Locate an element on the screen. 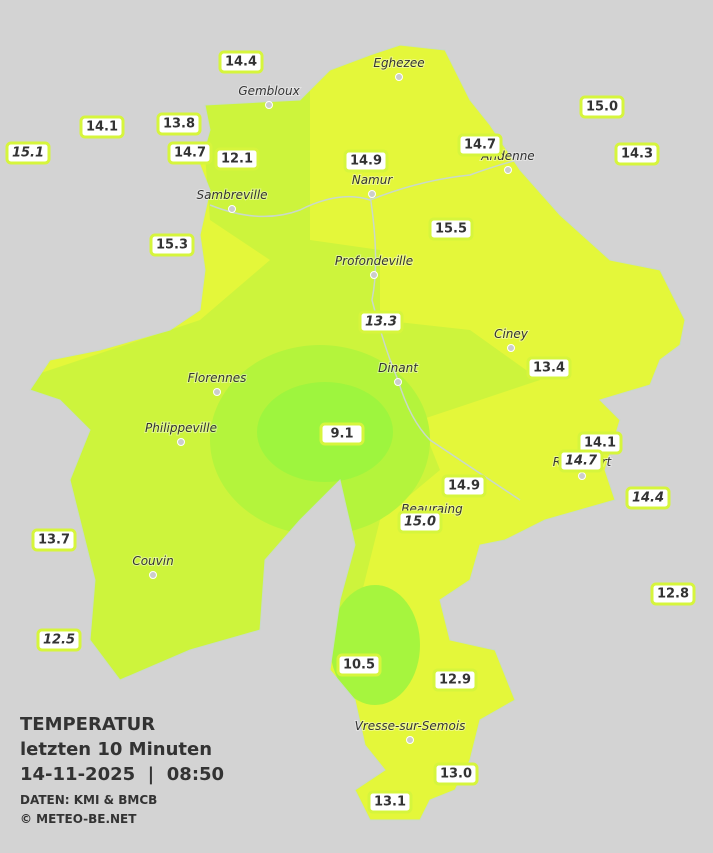 Image resolution: width=713 pixels, height=853 pixels. city-name: Profondeville is located at coordinates (374, 261).